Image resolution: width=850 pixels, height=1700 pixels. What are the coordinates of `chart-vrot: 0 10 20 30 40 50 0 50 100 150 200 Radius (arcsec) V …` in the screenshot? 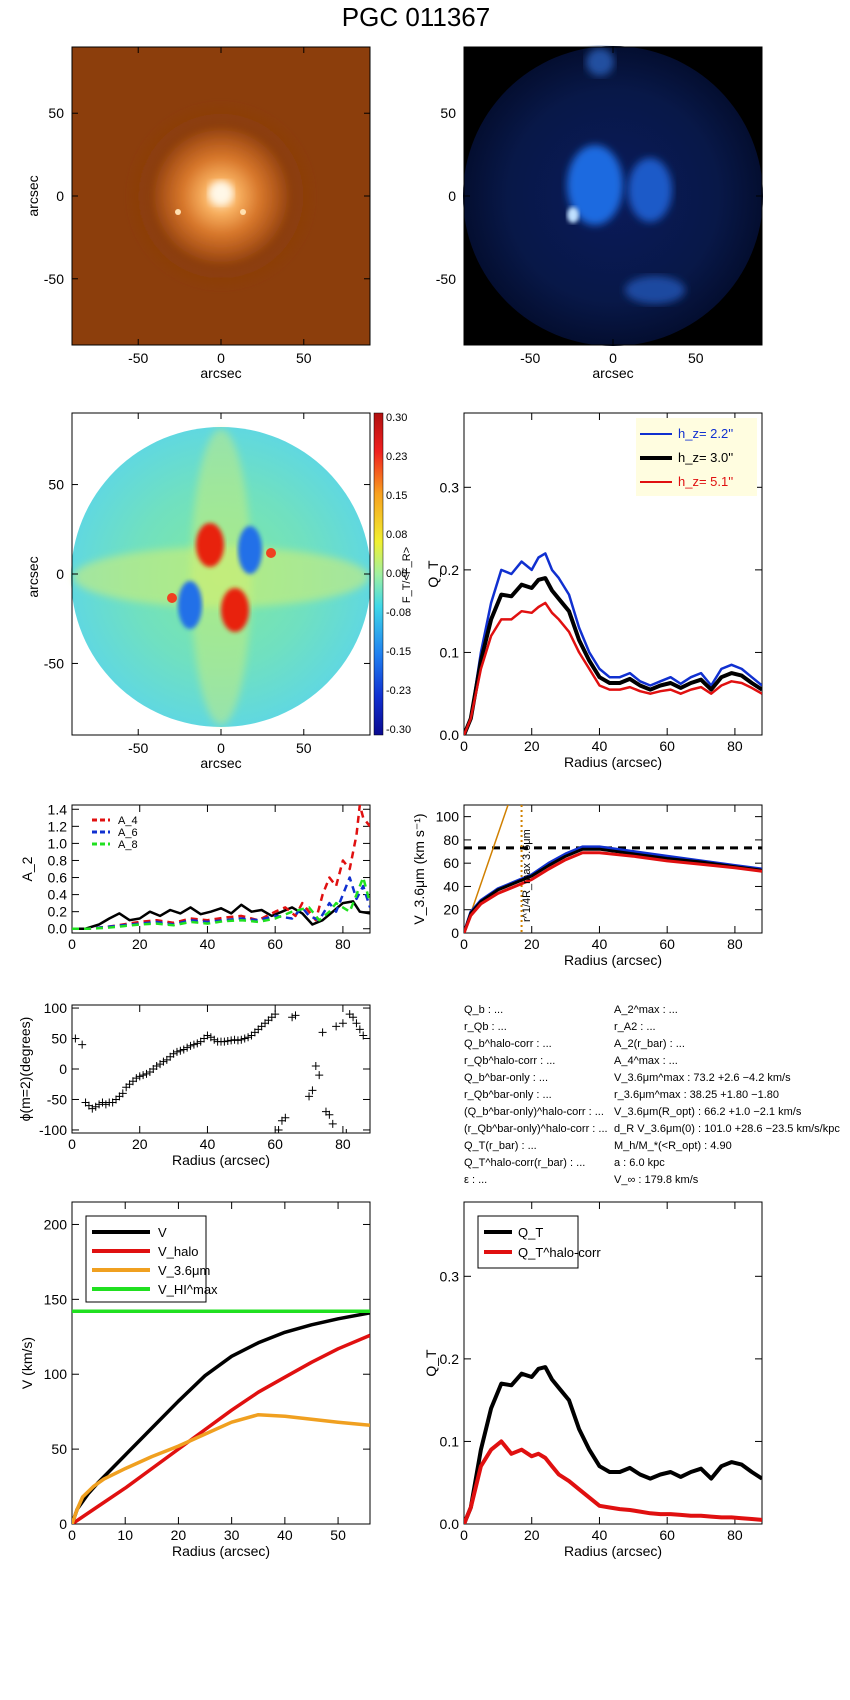 It's located at (195, 1380).